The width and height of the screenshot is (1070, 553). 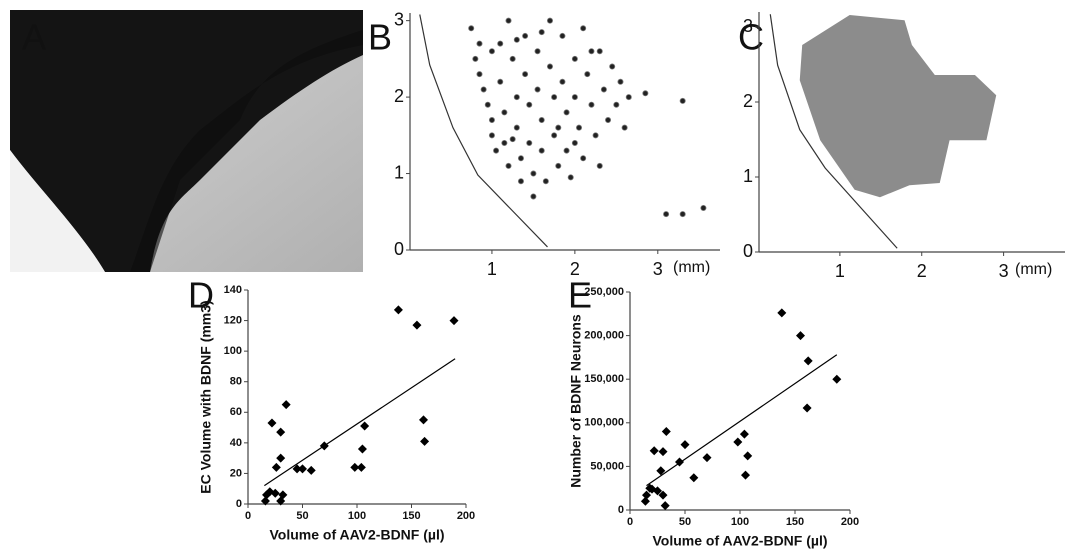 What do you see at coordinates (201, 295) in the screenshot?
I see `panel-label: D` at bounding box center [201, 295].